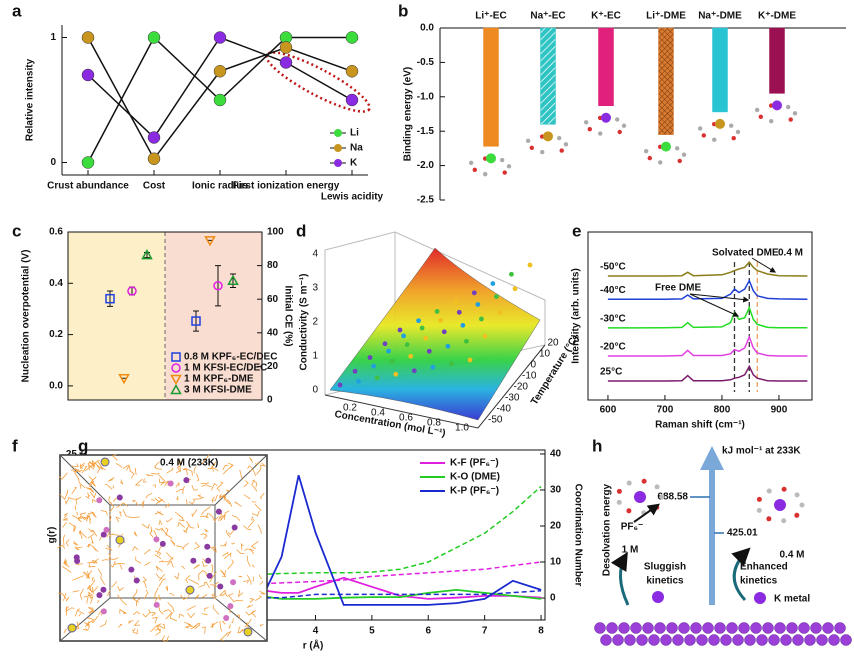  Describe the element at coordinates (613, 347) in the screenshot. I see `series-label: -20°C` at that location.